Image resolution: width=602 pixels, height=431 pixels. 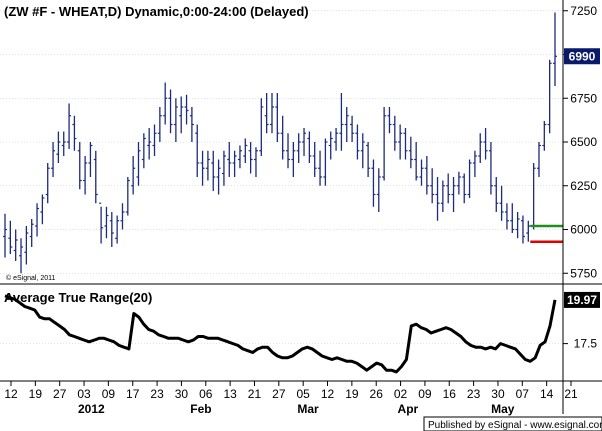 What do you see at coordinates (377, 394) in the screenshot?
I see `x-tick-label: 26` at bounding box center [377, 394].